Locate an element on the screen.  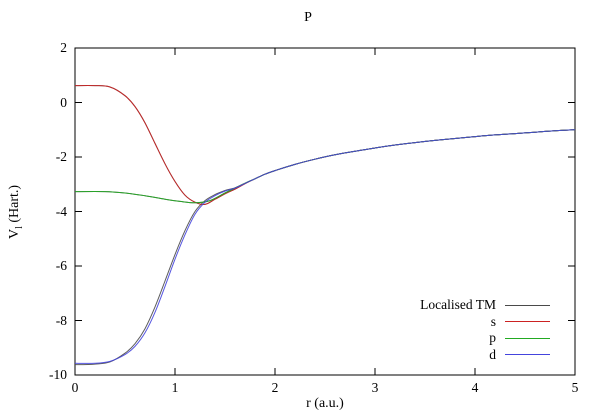
chart-title: P is located at coordinates (308, 17).